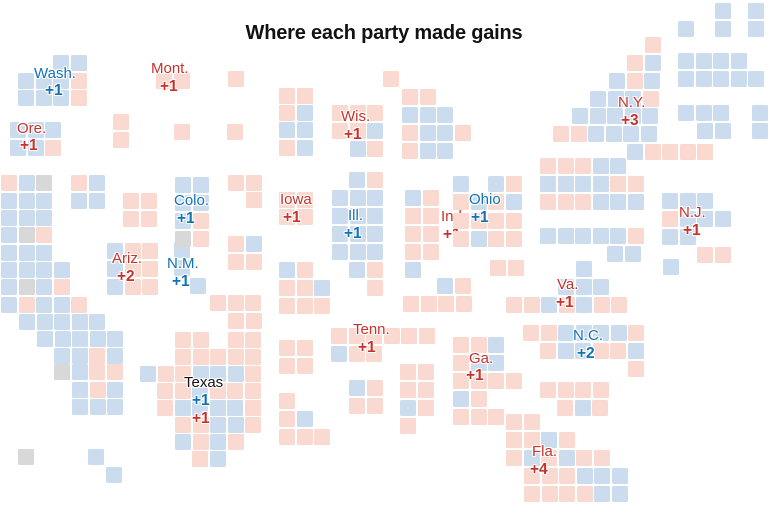 The height and width of the screenshot is (507, 768). What do you see at coordinates (374, 406) in the screenshot?
I see `district-tile-mississippi` at bounding box center [374, 406].